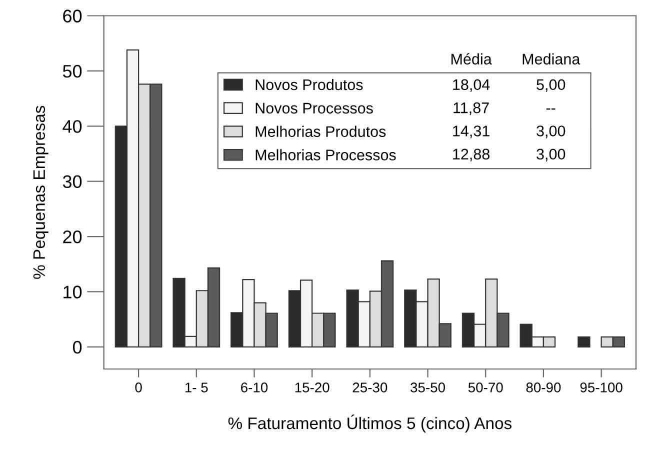 Image resolution: width=649 pixels, height=450 pixels. What do you see at coordinates (72, 237) in the screenshot?
I see `y-tick-label: 20` at bounding box center [72, 237].